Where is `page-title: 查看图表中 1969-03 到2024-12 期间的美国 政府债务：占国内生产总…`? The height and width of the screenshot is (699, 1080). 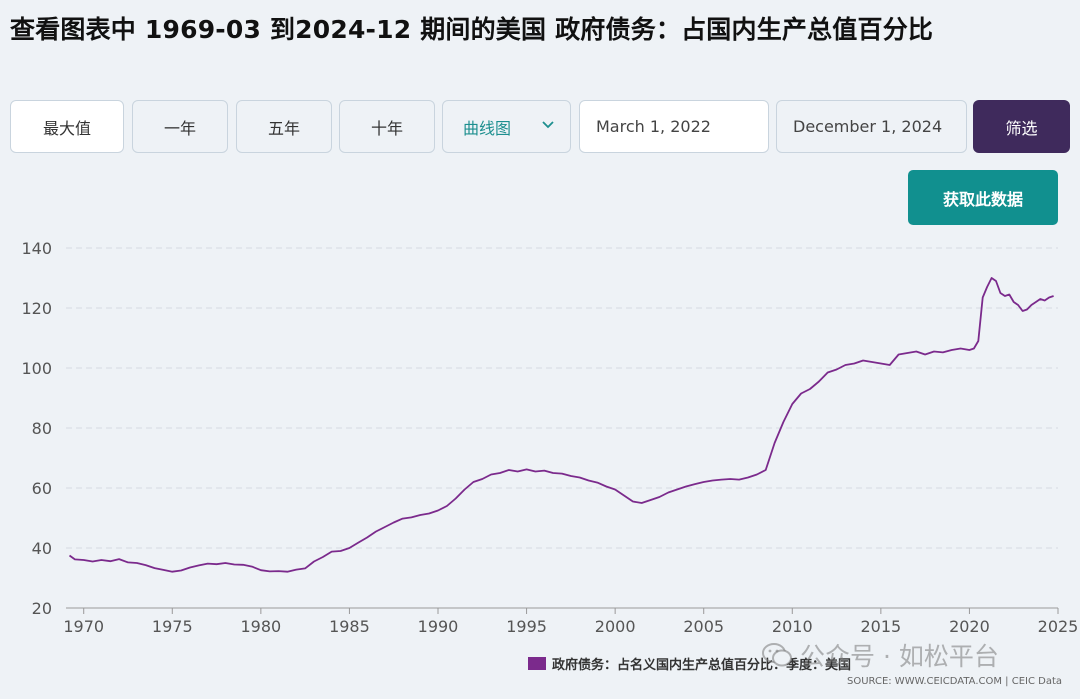
page-title: 查看图表中 1969-03 到2024-12 期间的美国 政府债务：占国内生产总… is located at coordinates (472, 29).